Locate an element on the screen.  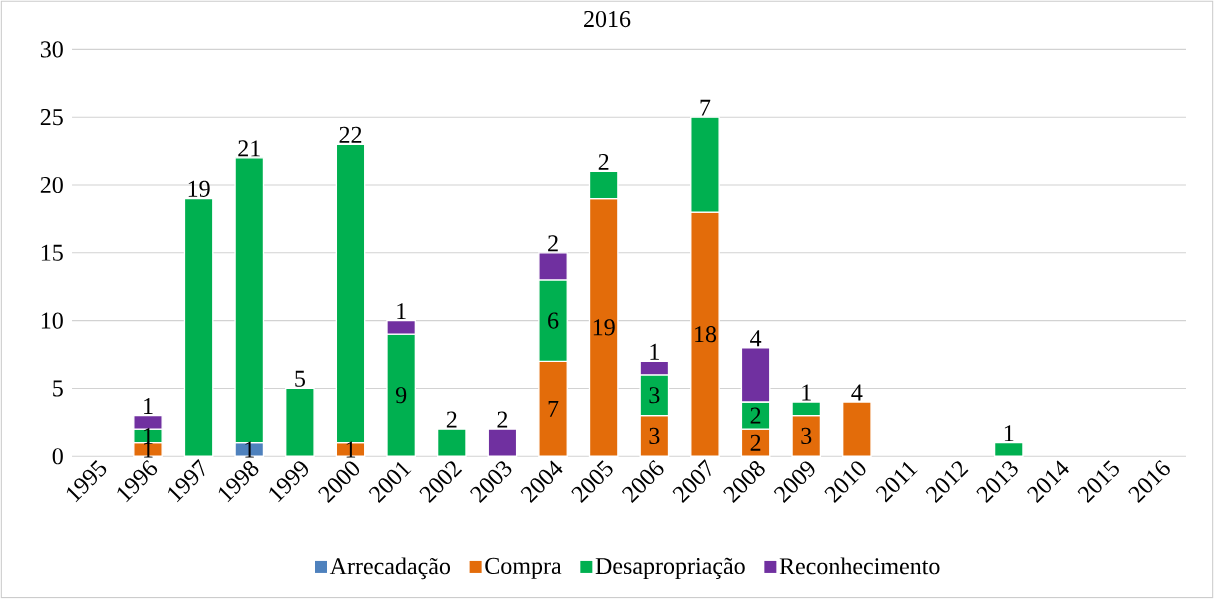
data-label: 9 is located at coordinates (401, 395).